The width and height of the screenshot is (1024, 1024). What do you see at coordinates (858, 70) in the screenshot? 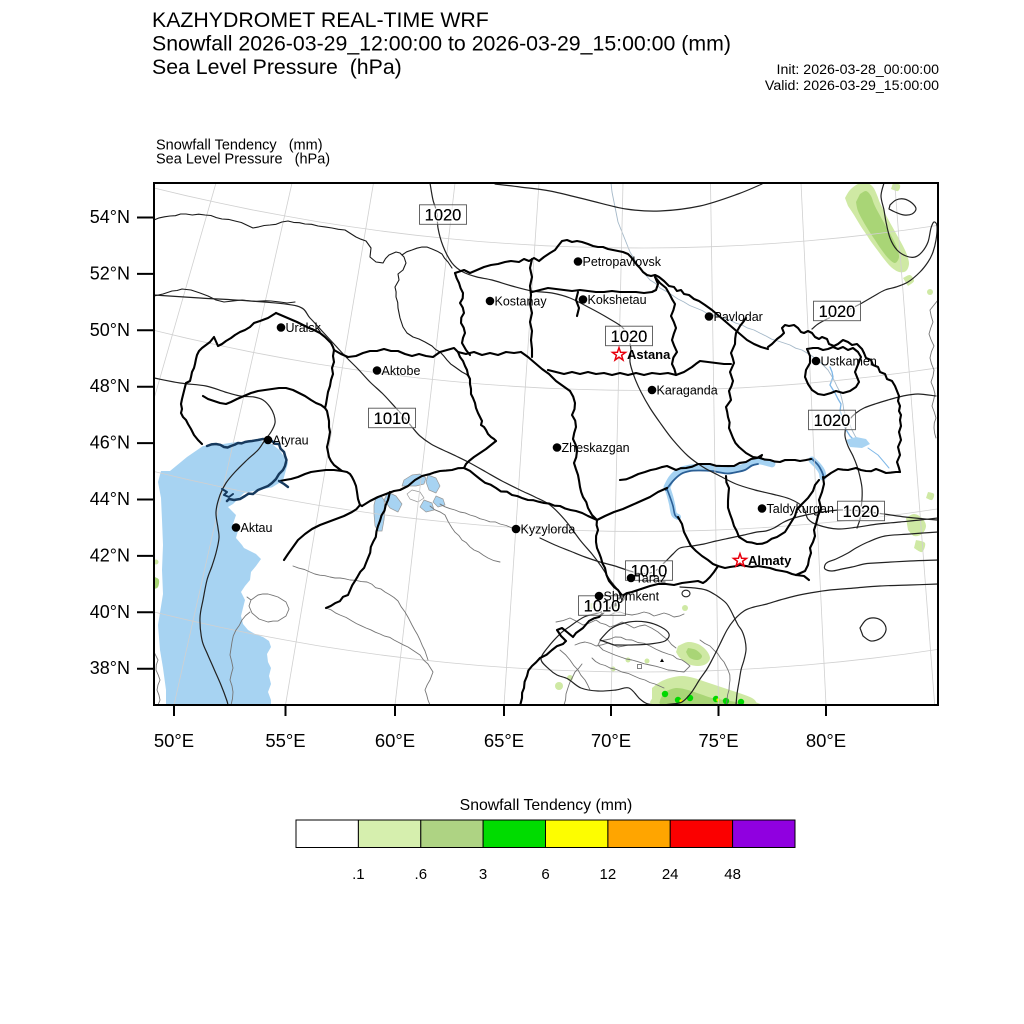
I see `svg-text: Init: 2026-03-28_00:00:00` at bounding box center [858, 70].